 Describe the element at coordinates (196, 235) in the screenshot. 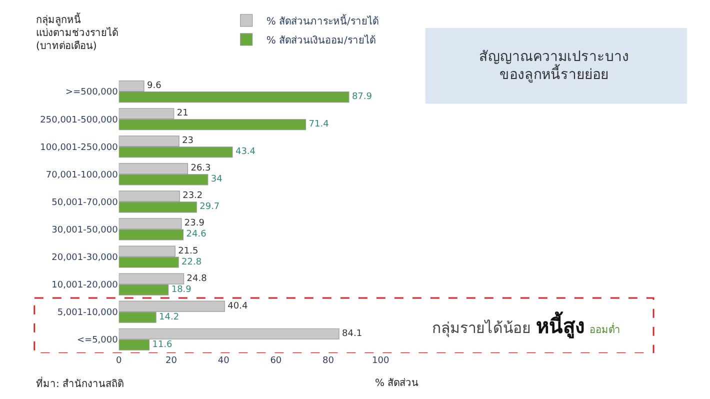

I see `data-label: 24.6` at that location.